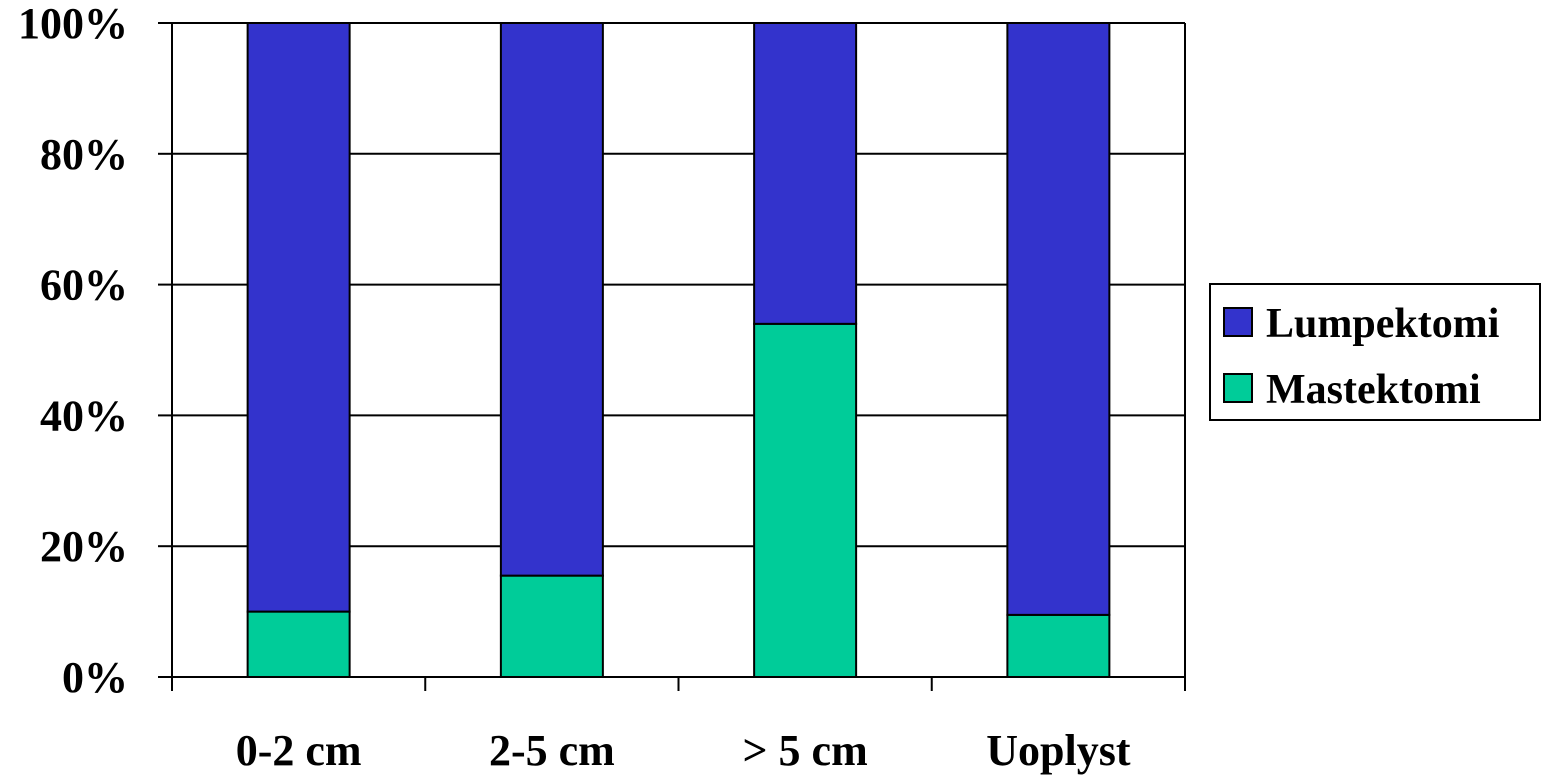 The image size is (1545, 777). Describe the element at coordinates (683, 750) in the screenshot. I see `x-tick-labels: 0-2 cm 2-5 cm > 5 cm Uoplyst` at that location.